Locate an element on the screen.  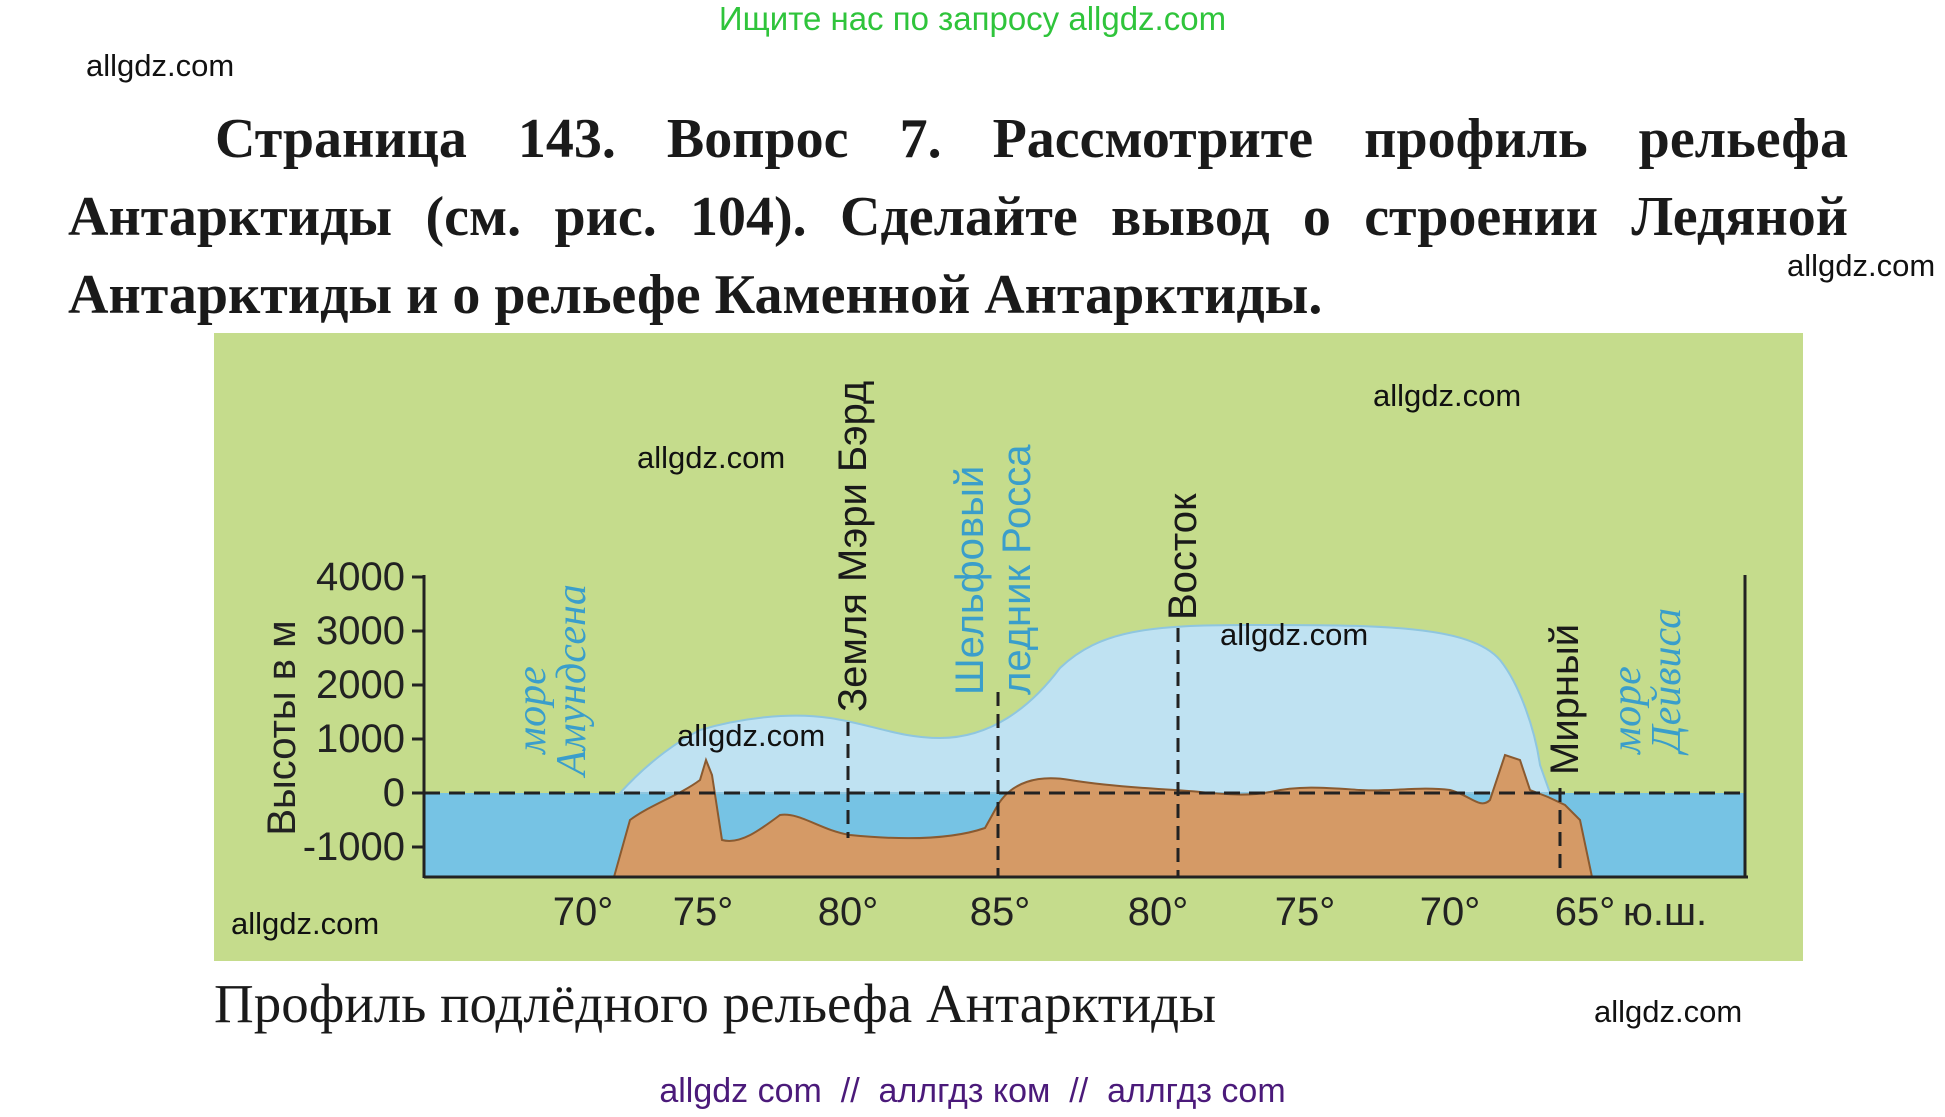
y-tick-label: 0 is located at coordinates (394, 793).